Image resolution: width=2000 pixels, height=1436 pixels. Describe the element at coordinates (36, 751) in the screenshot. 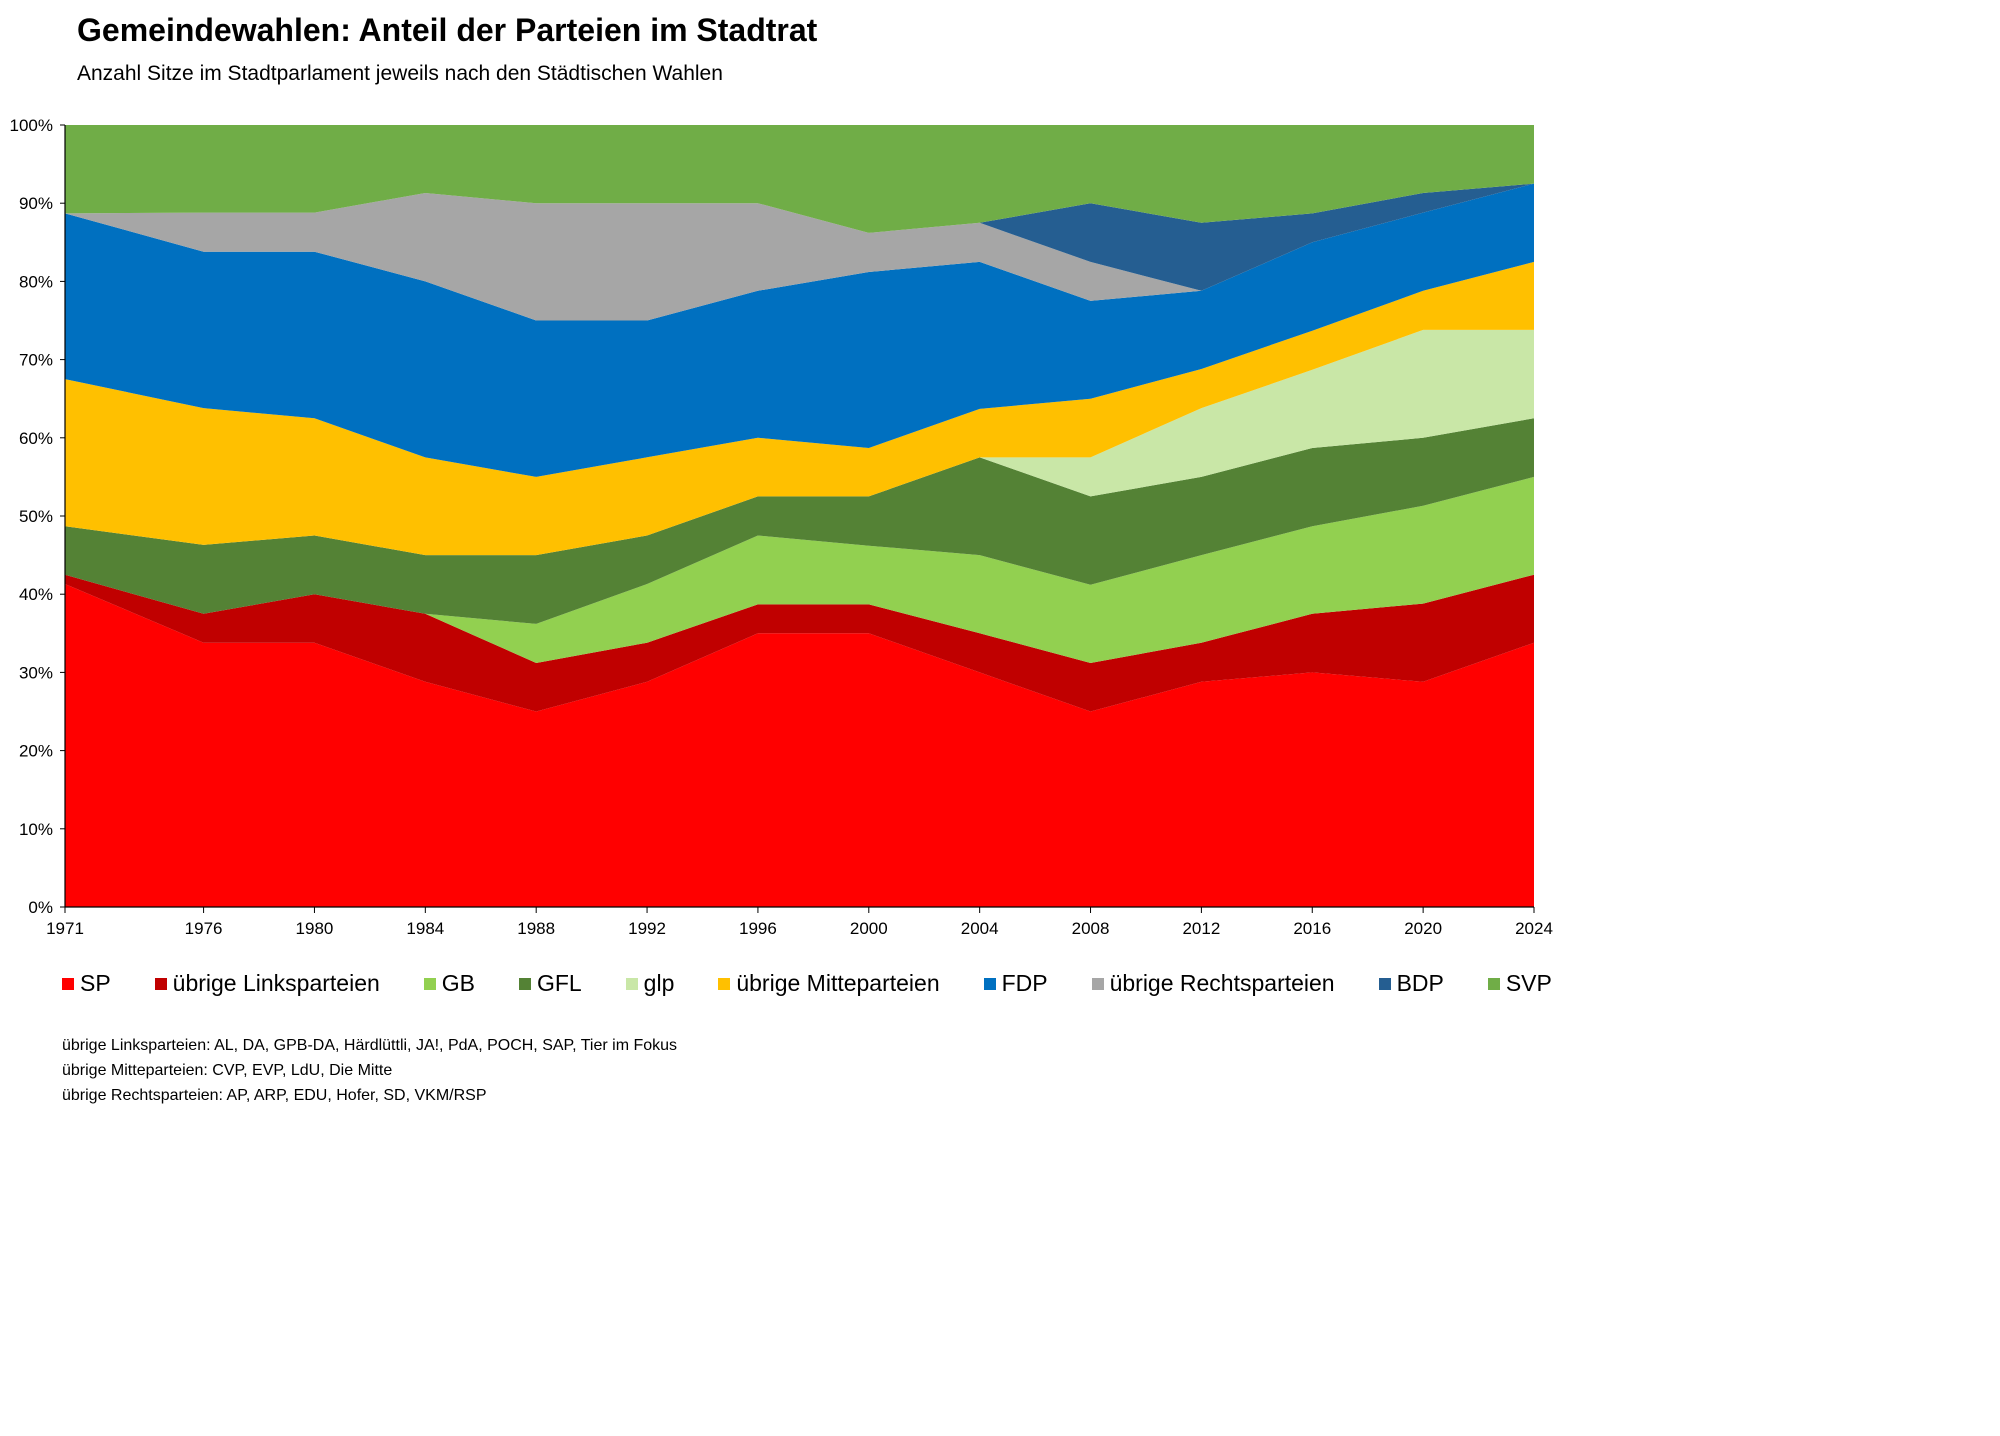

I see `y-tick-label: 20%` at that location.